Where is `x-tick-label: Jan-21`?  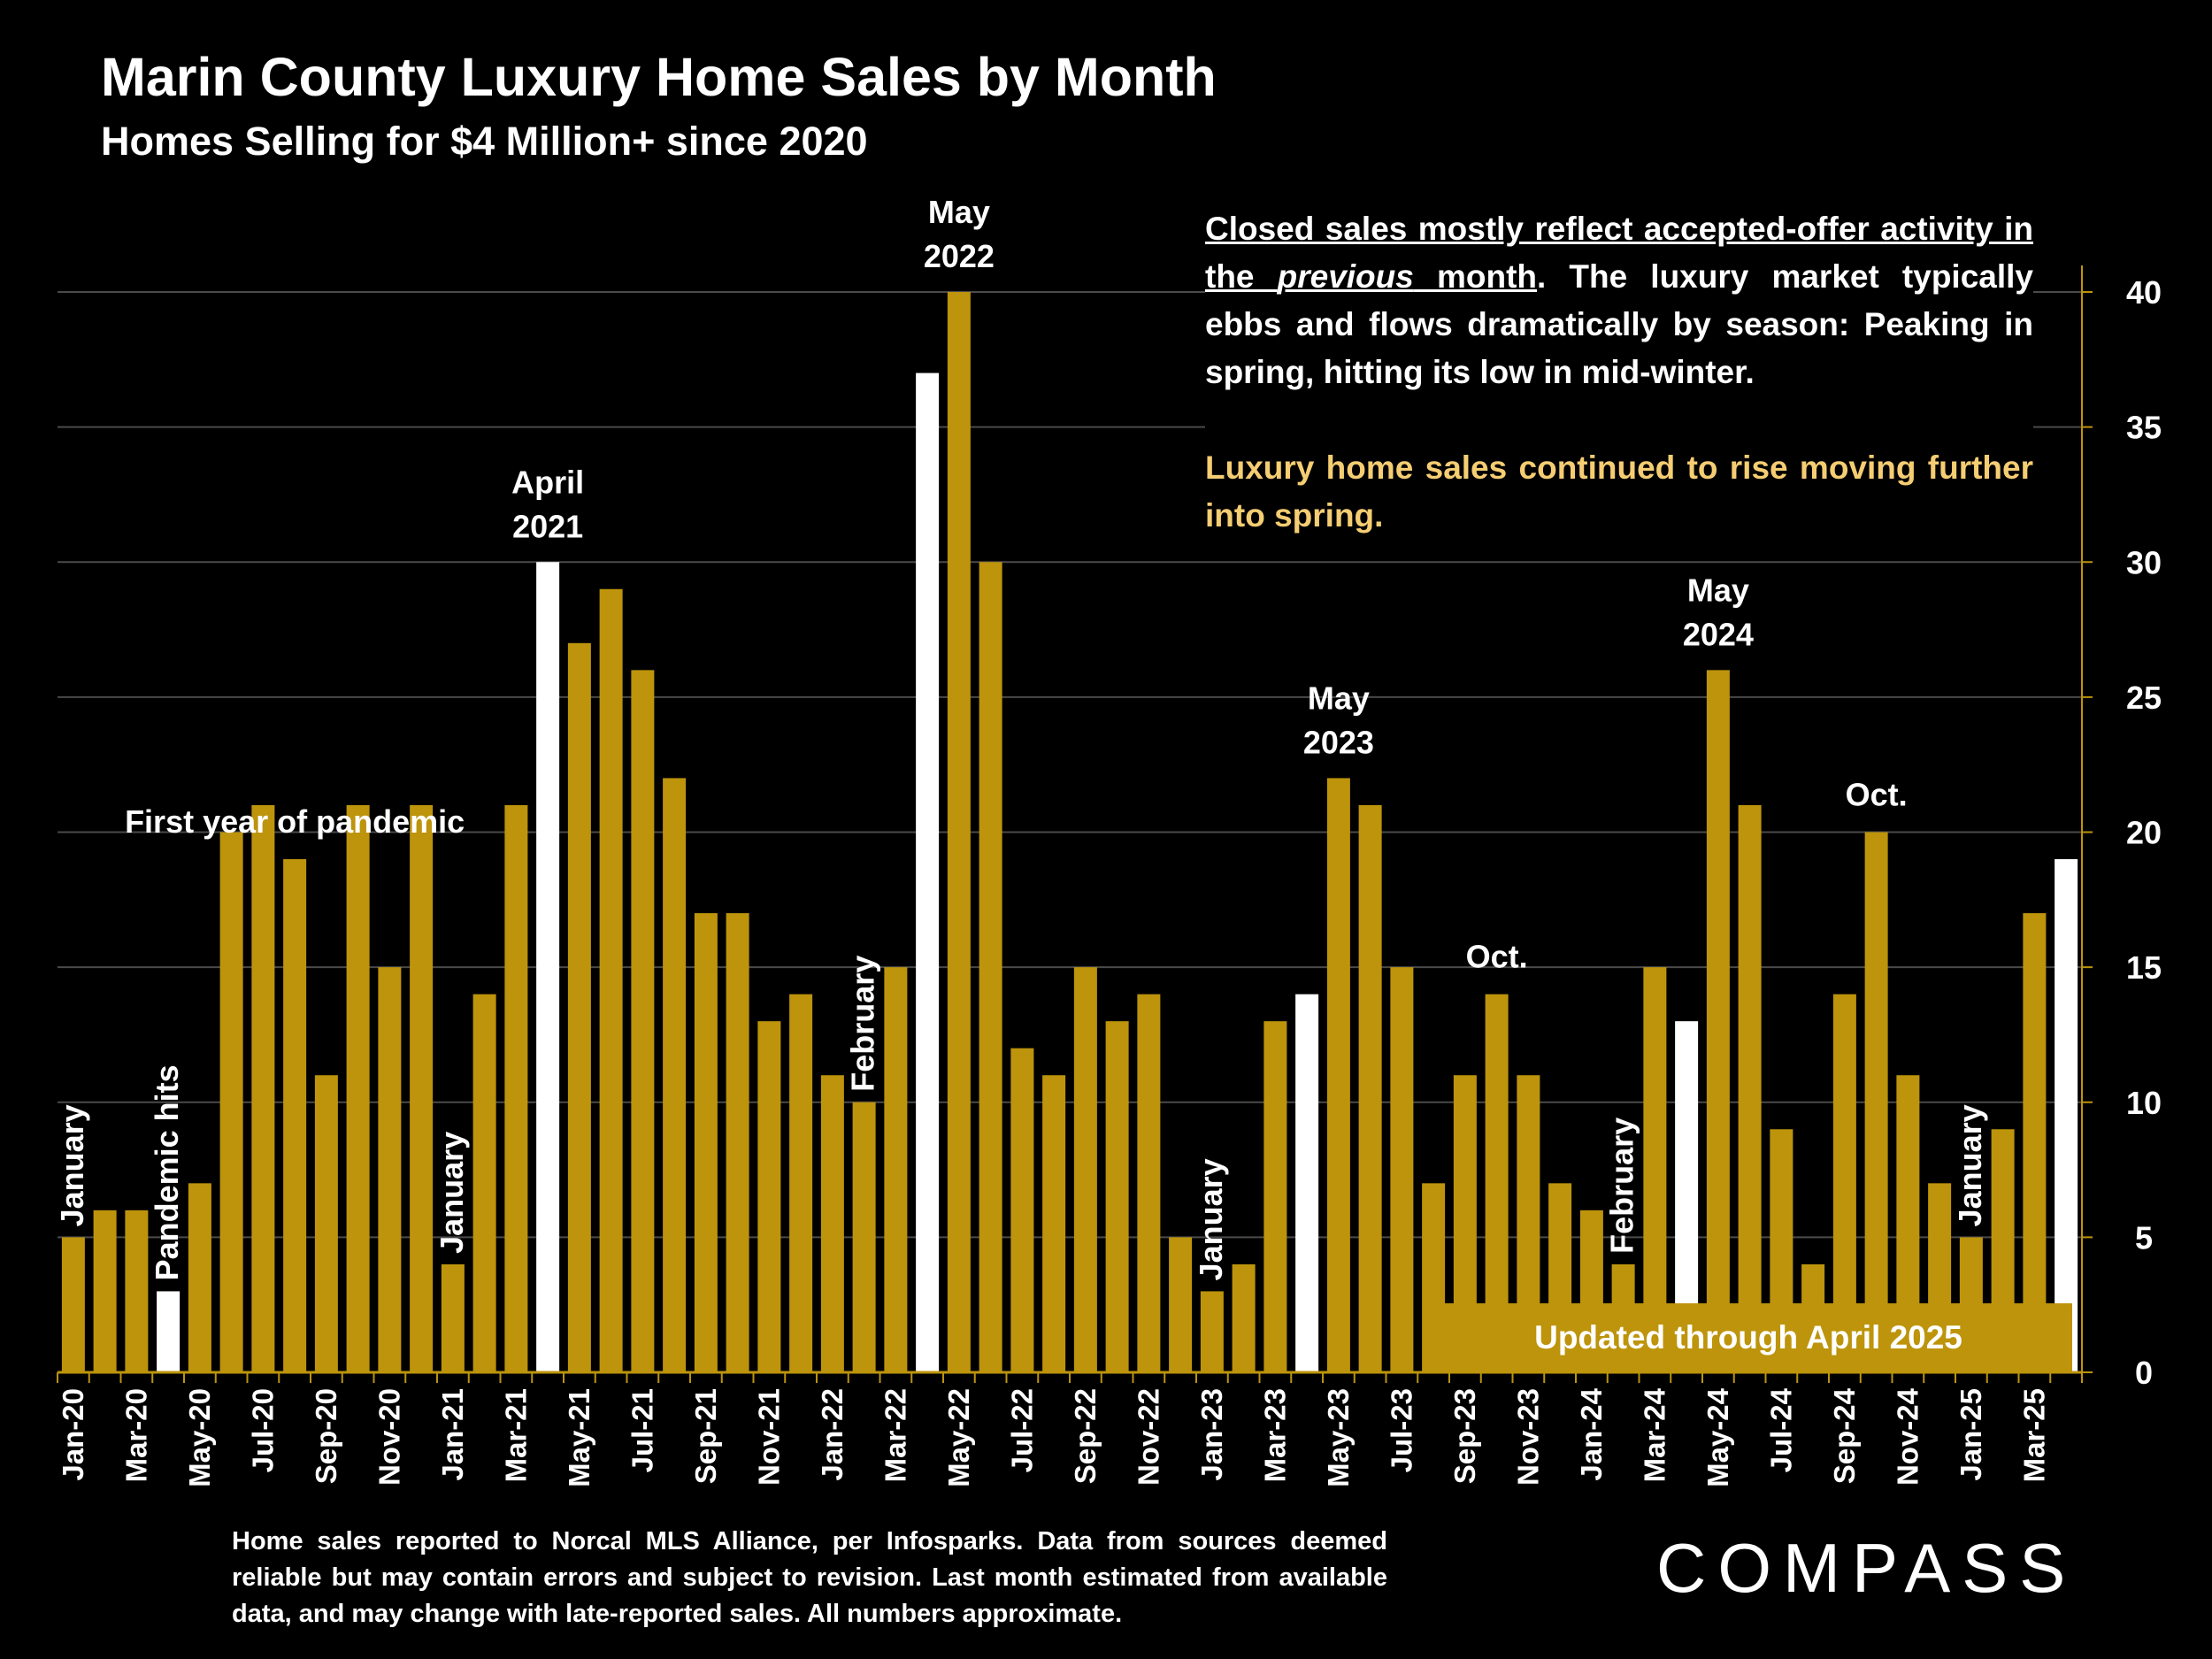
x-tick-label: Jan-21 is located at coordinates (453, 1435).